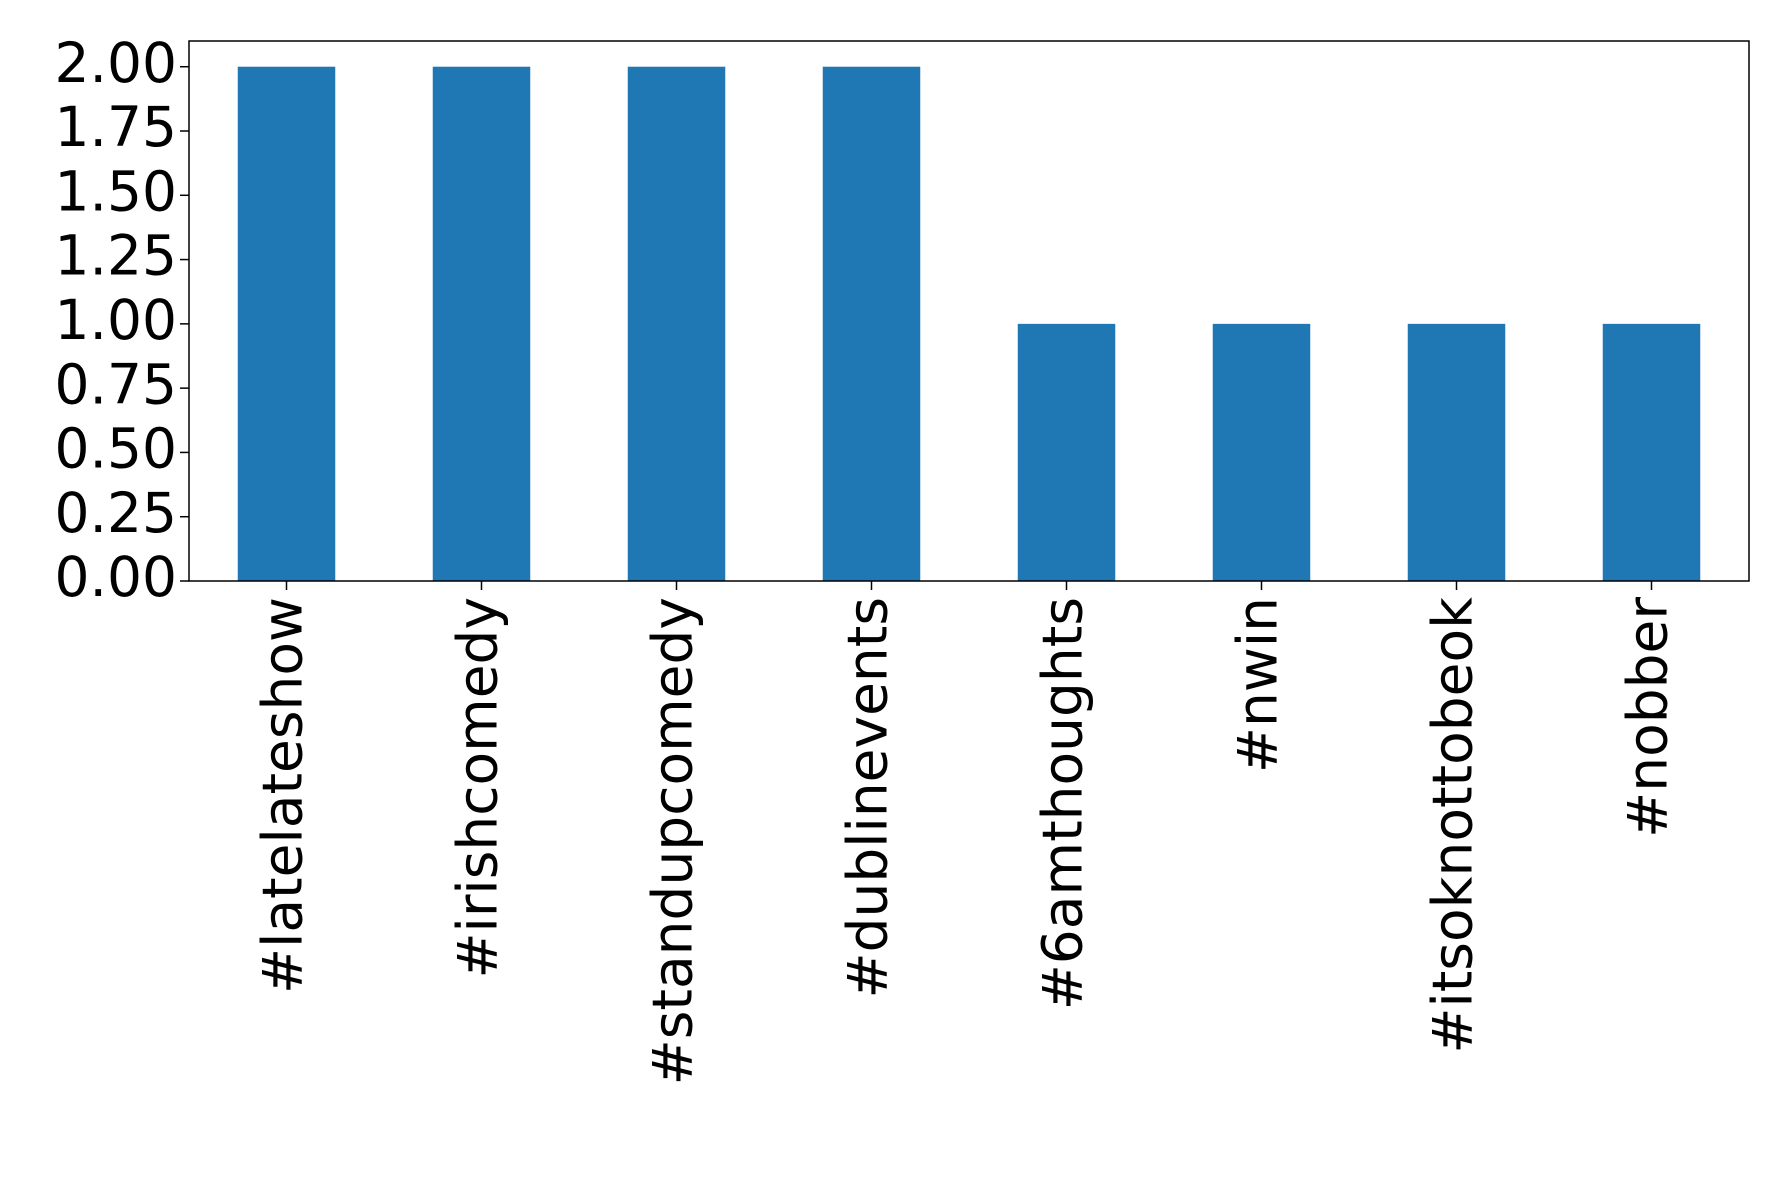 The height and width of the screenshot is (1183, 1778). I want to click on x-tick-label: #irishcomedy, so click(478, 788).